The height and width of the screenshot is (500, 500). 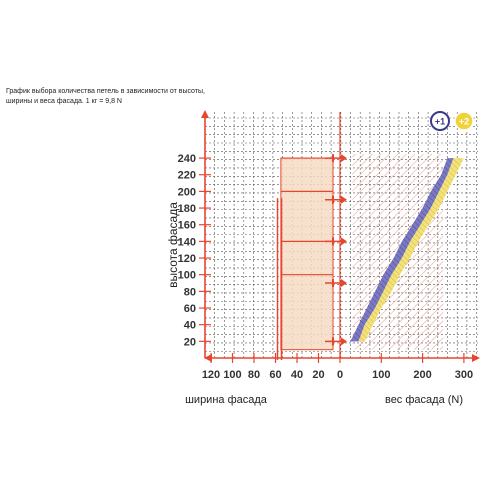 I want to click on weight-bands, so click(x=407, y=251).